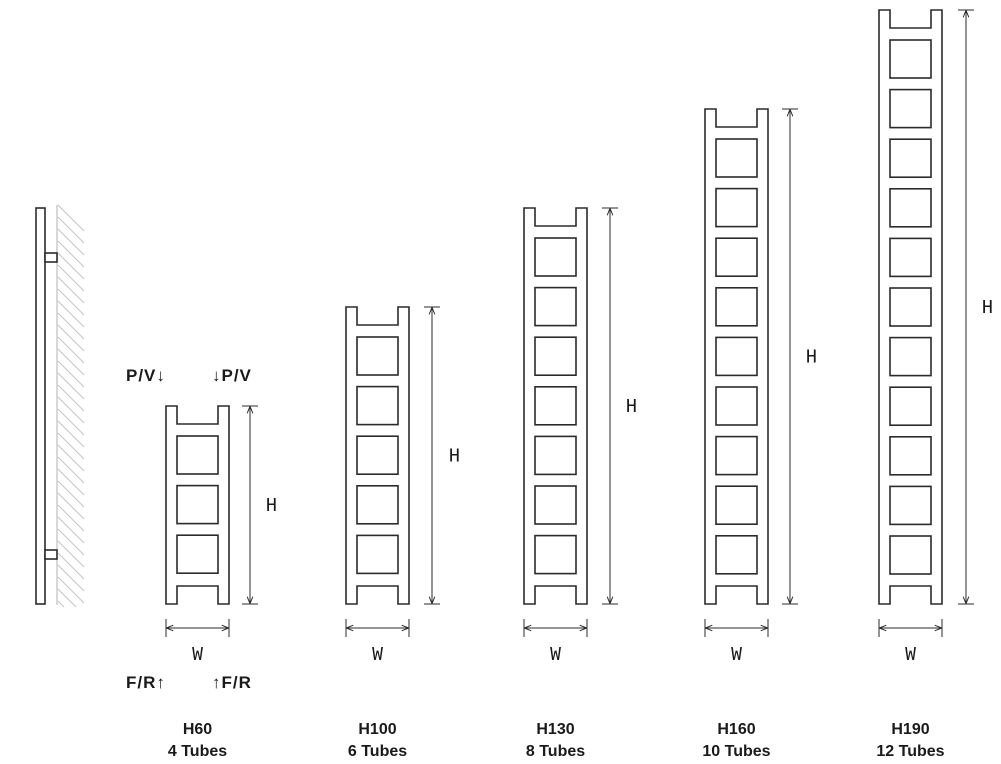  What do you see at coordinates (40, 406) in the screenshot?
I see `side-radiator-body` at bounding box center [40, 406].